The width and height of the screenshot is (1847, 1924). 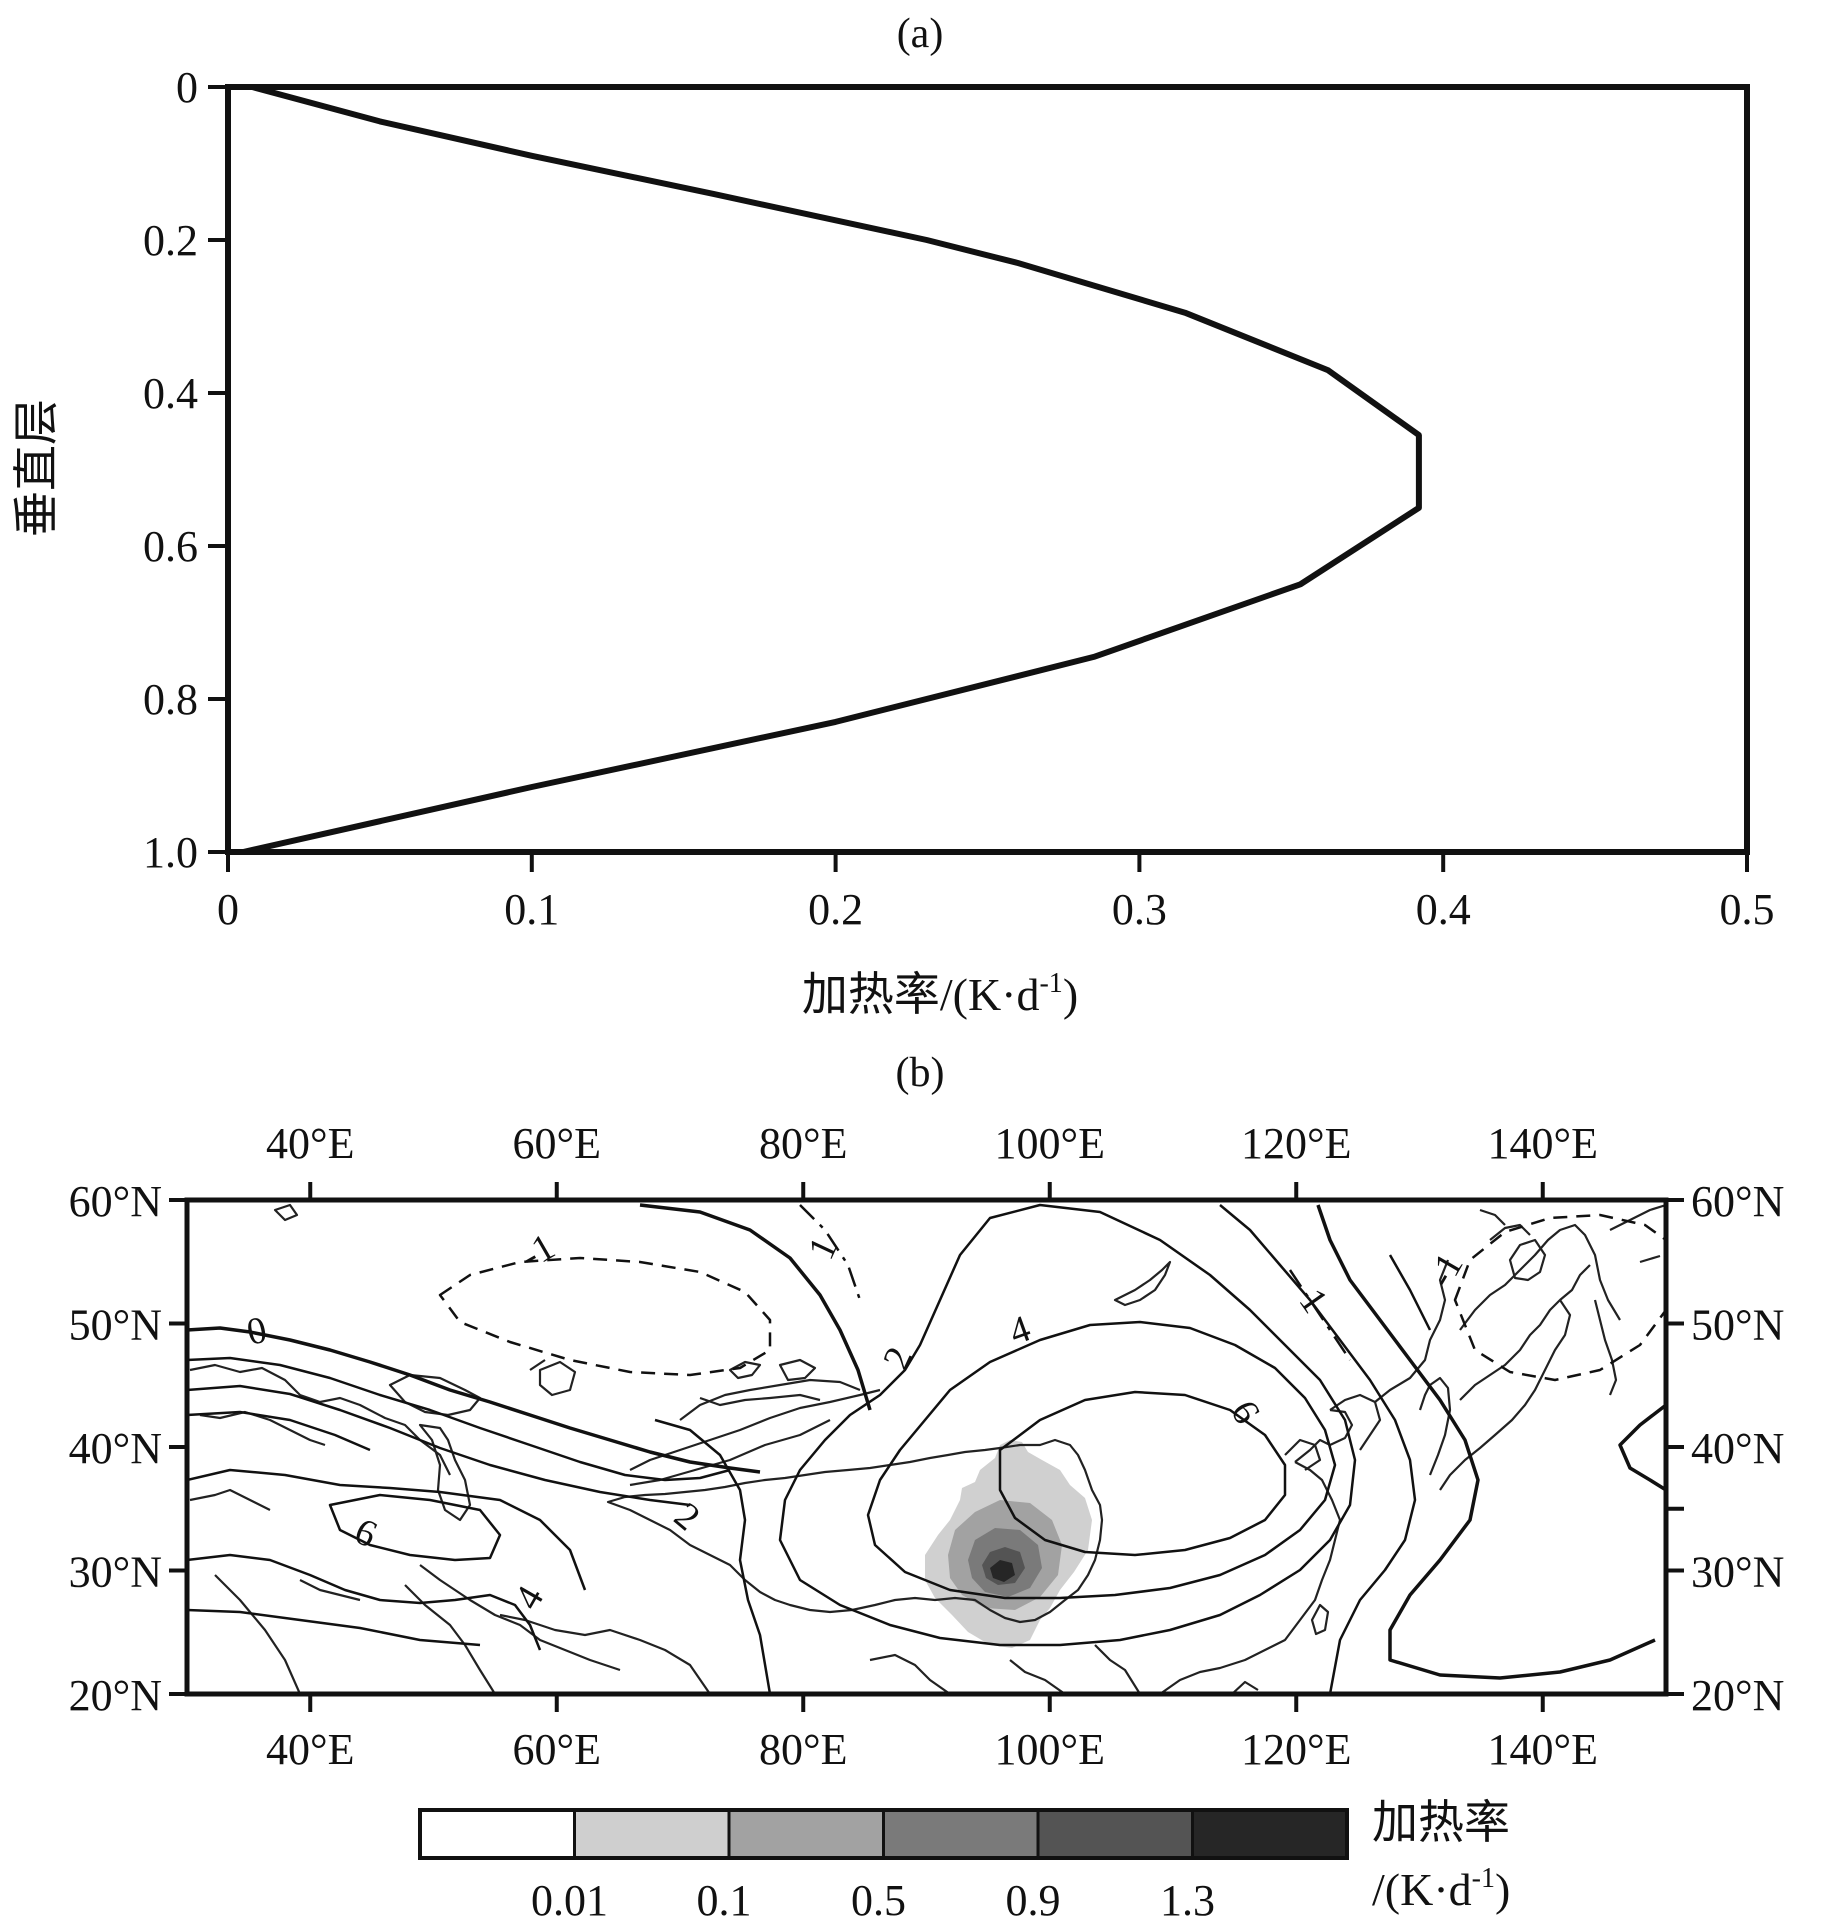 I want to click on colorbar-label: 加热率, so click(x=1441, y=1822).